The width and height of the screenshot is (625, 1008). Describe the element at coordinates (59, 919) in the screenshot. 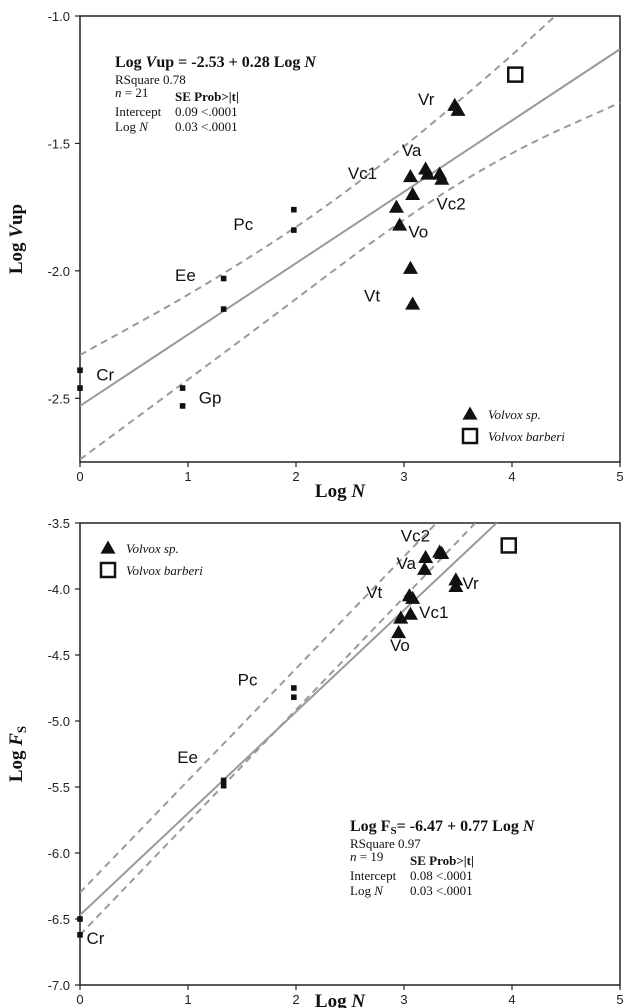

I see `y-tick-label: -6.5` at that location.